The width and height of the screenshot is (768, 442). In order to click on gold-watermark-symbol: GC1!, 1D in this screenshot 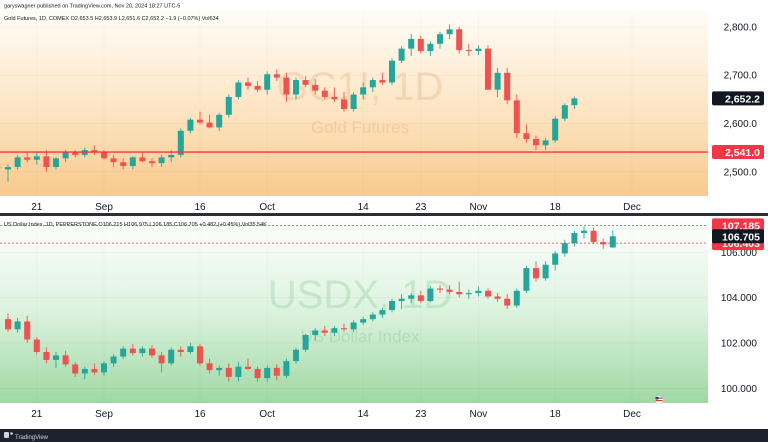, I will do `click(360, 87)`.